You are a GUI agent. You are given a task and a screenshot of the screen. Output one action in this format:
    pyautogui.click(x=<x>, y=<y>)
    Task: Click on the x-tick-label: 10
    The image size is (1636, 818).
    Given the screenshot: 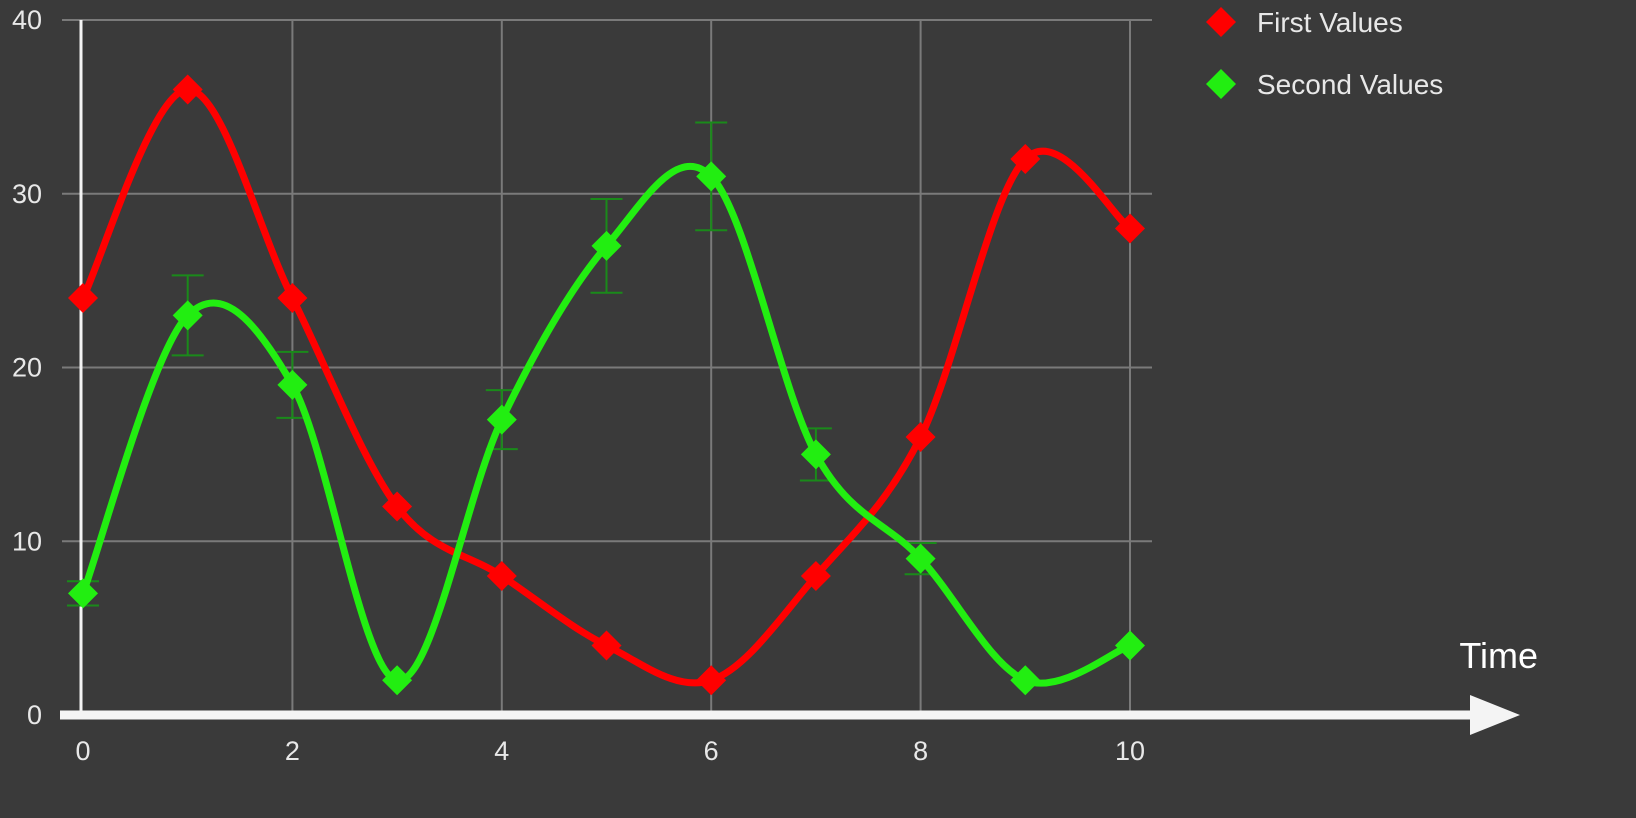 What is the action you would take?
    pyautogui.click(x=1130, y=751)
    